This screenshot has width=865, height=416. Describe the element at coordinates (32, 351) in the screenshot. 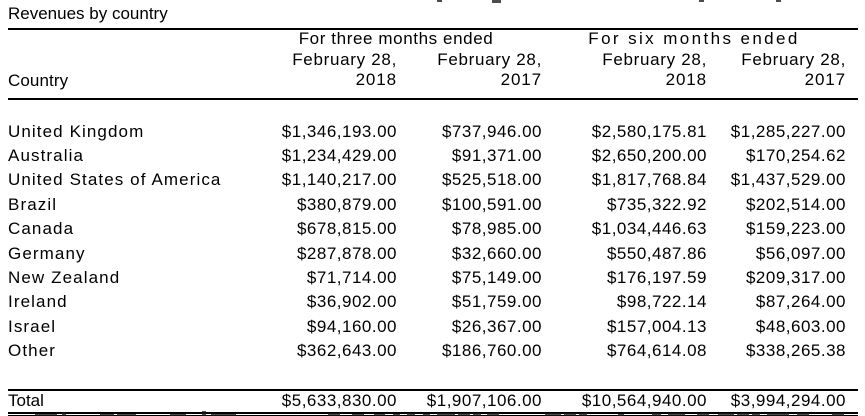

I see `country-cell: Other` at that location.